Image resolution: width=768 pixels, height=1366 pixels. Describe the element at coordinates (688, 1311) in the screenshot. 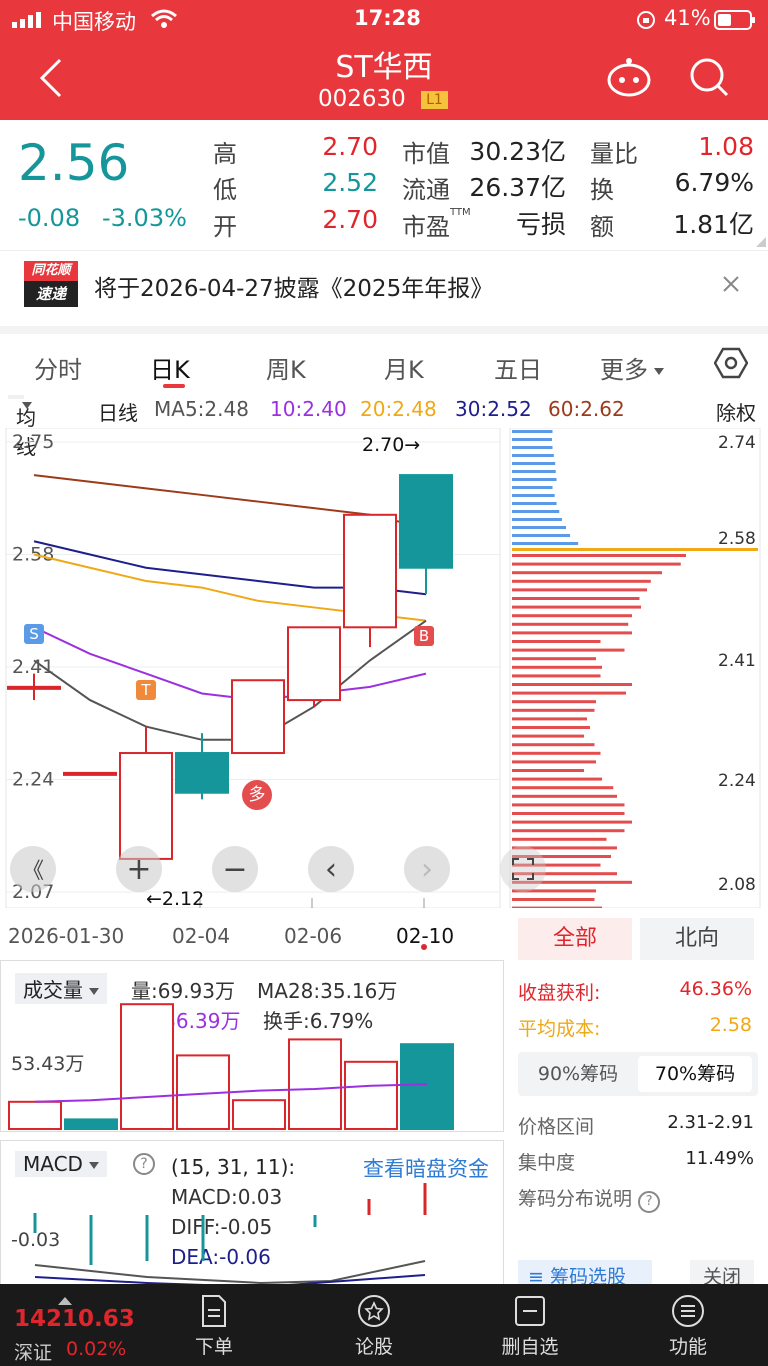

I see `menu-icon` at that location.